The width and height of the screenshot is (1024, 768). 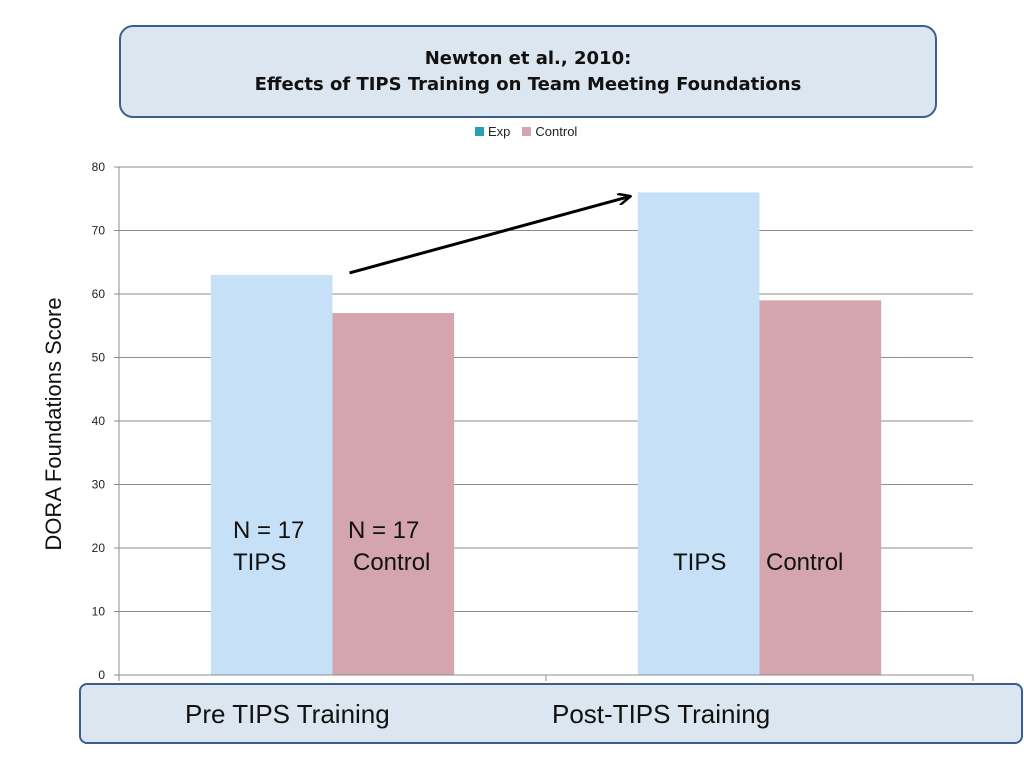 I want to click on y-tick-label: 40, so click(x=99, y=421).